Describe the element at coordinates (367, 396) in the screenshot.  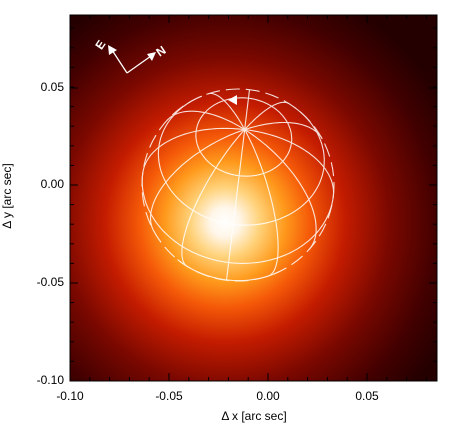
I see `x-tick-label: 0.05` at that location.